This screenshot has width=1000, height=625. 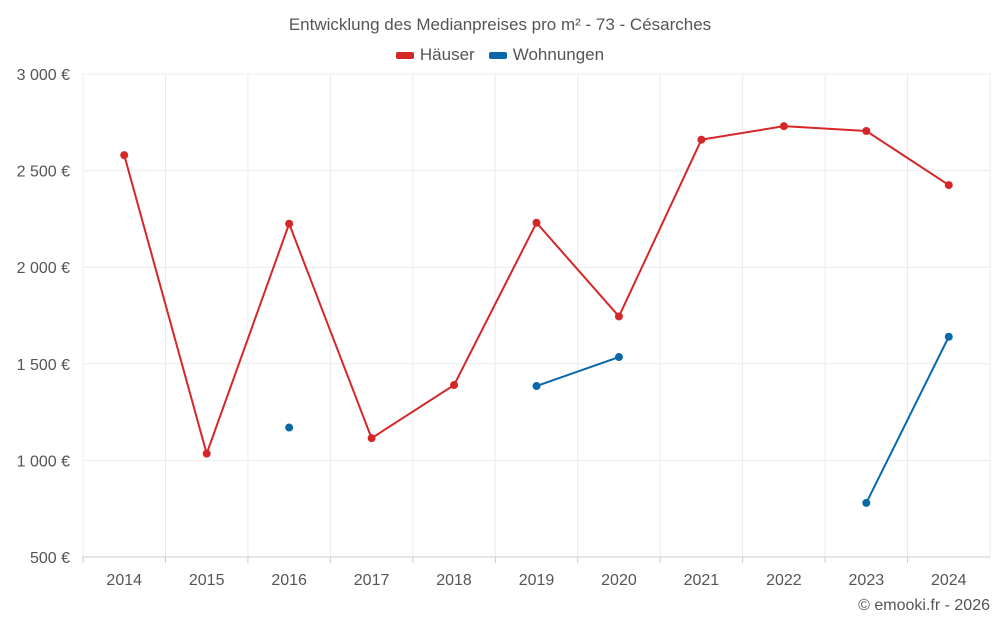 I want to click on x-tick-label: 2019, so click(x=537, y=580).